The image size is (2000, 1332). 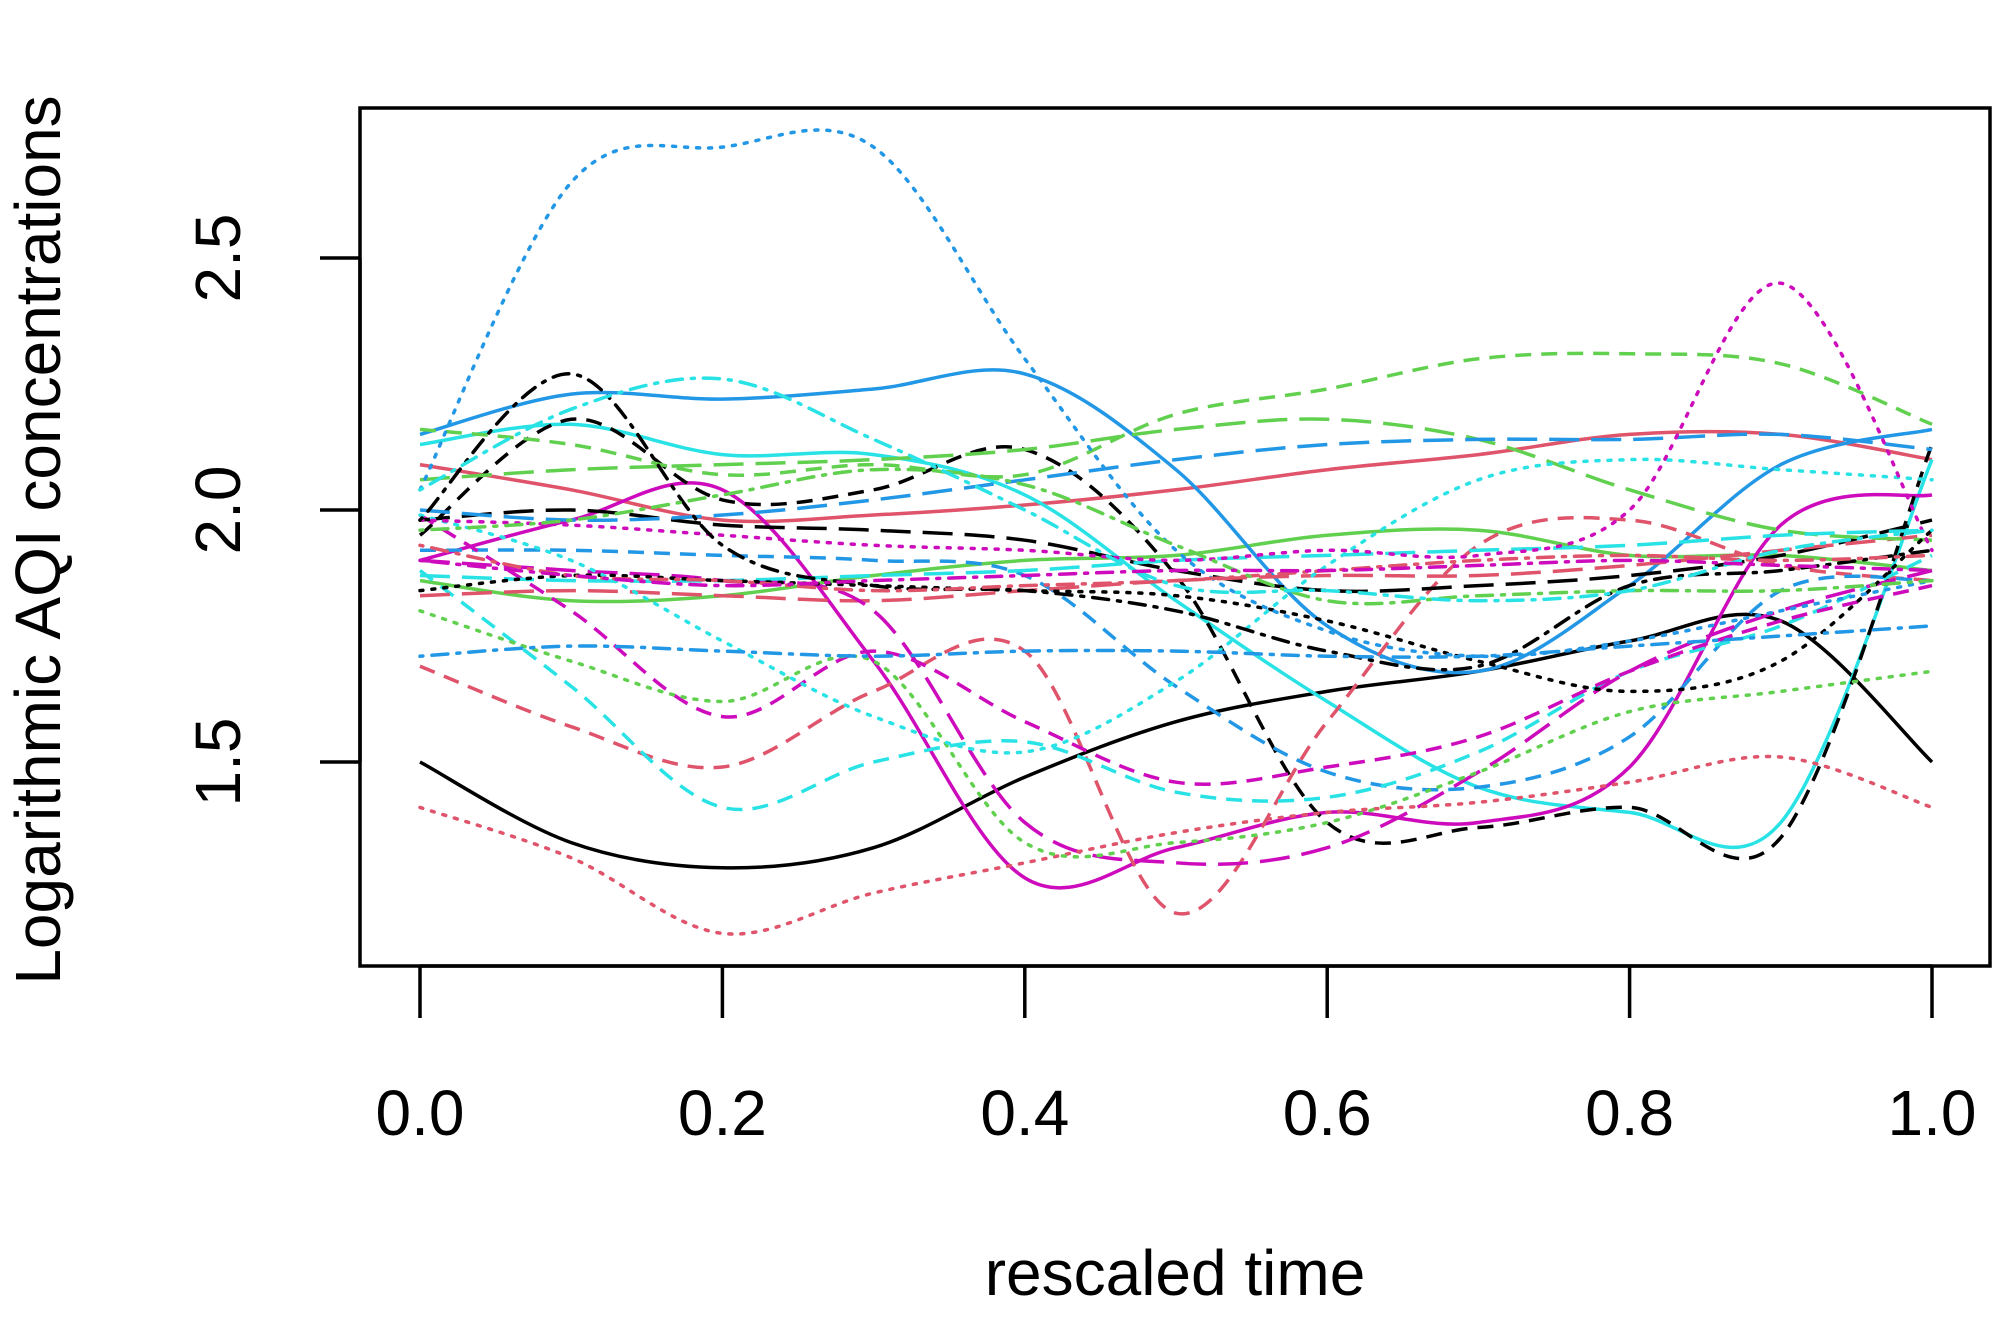 I want to click on x-tick-label: 0.6, so click(x=1327, y=1113).